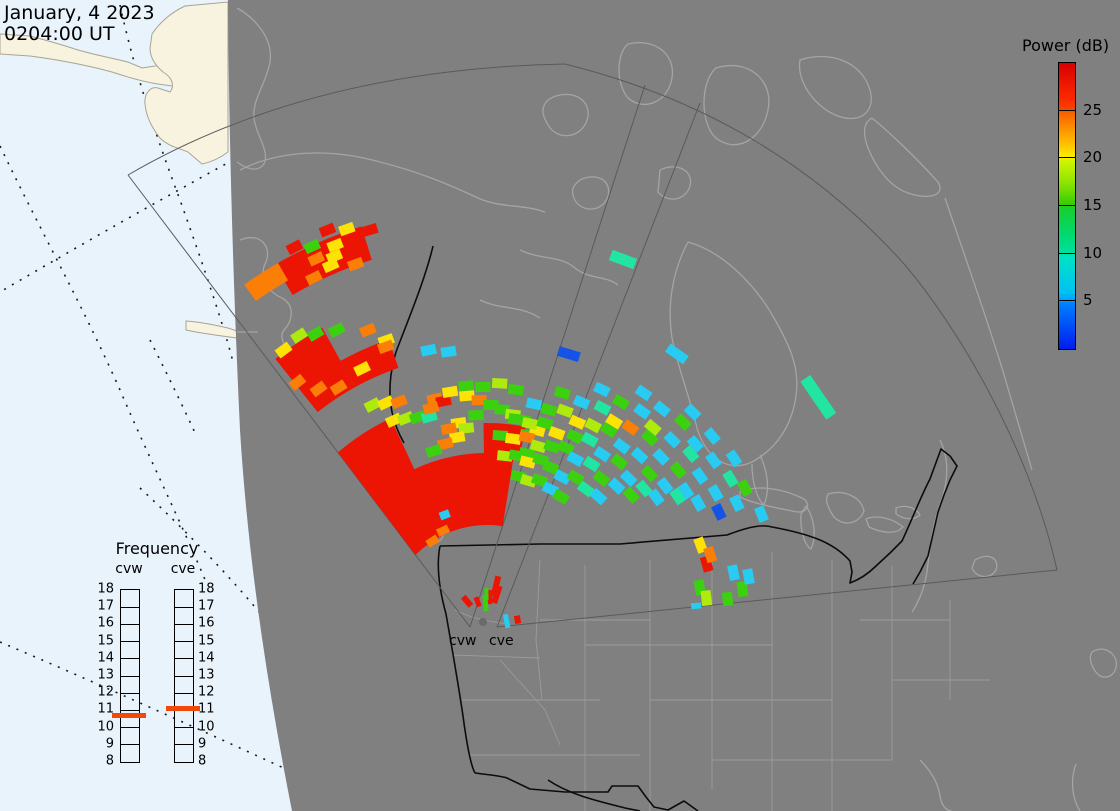 This screenshot has width=1120, height=811. What do you see at coordinates (501, 641) in the screenshot?
I see `map-radar-label-cve: cve` at bounding box center [501, 641].